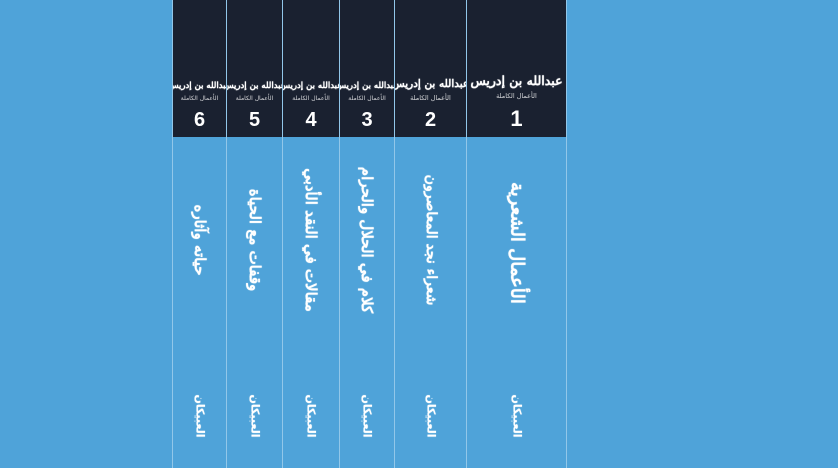 The image size is (838, 468). I want to click on spine-title-calligraphy: مقالات في النقد الأدبي, so click(311, 240).